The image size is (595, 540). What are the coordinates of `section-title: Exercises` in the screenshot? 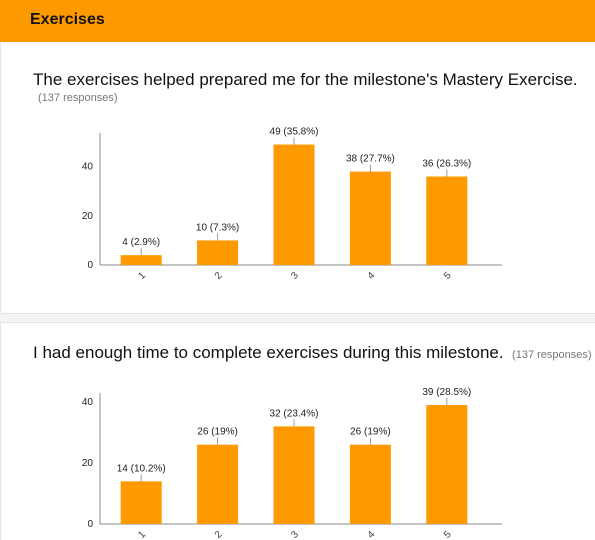 It's located at (67, 19).